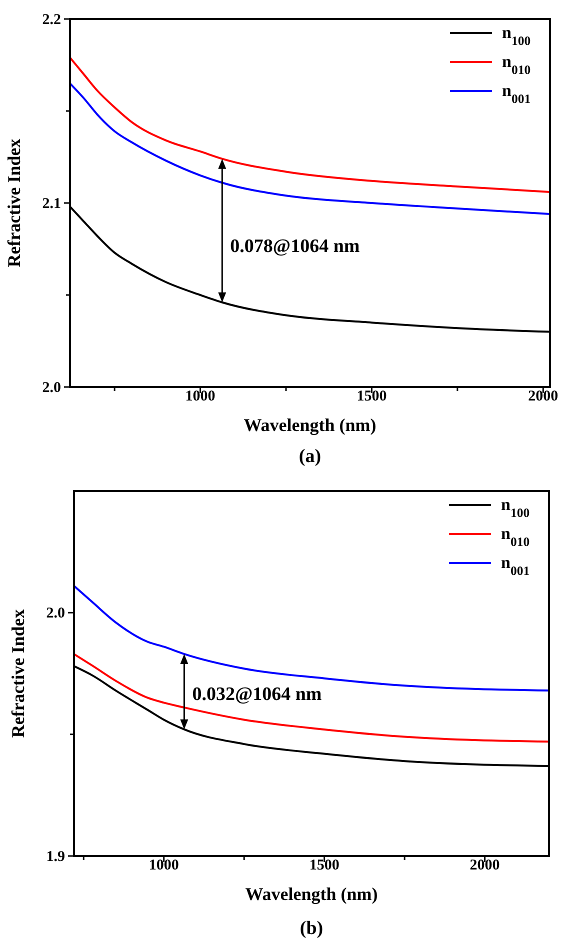 Image resolution: width=561 pixels, height=942 pixels. Describe the element at coordinates (51, 20) in the screenshot. I see `y-tick-label: 2.2` at that location.